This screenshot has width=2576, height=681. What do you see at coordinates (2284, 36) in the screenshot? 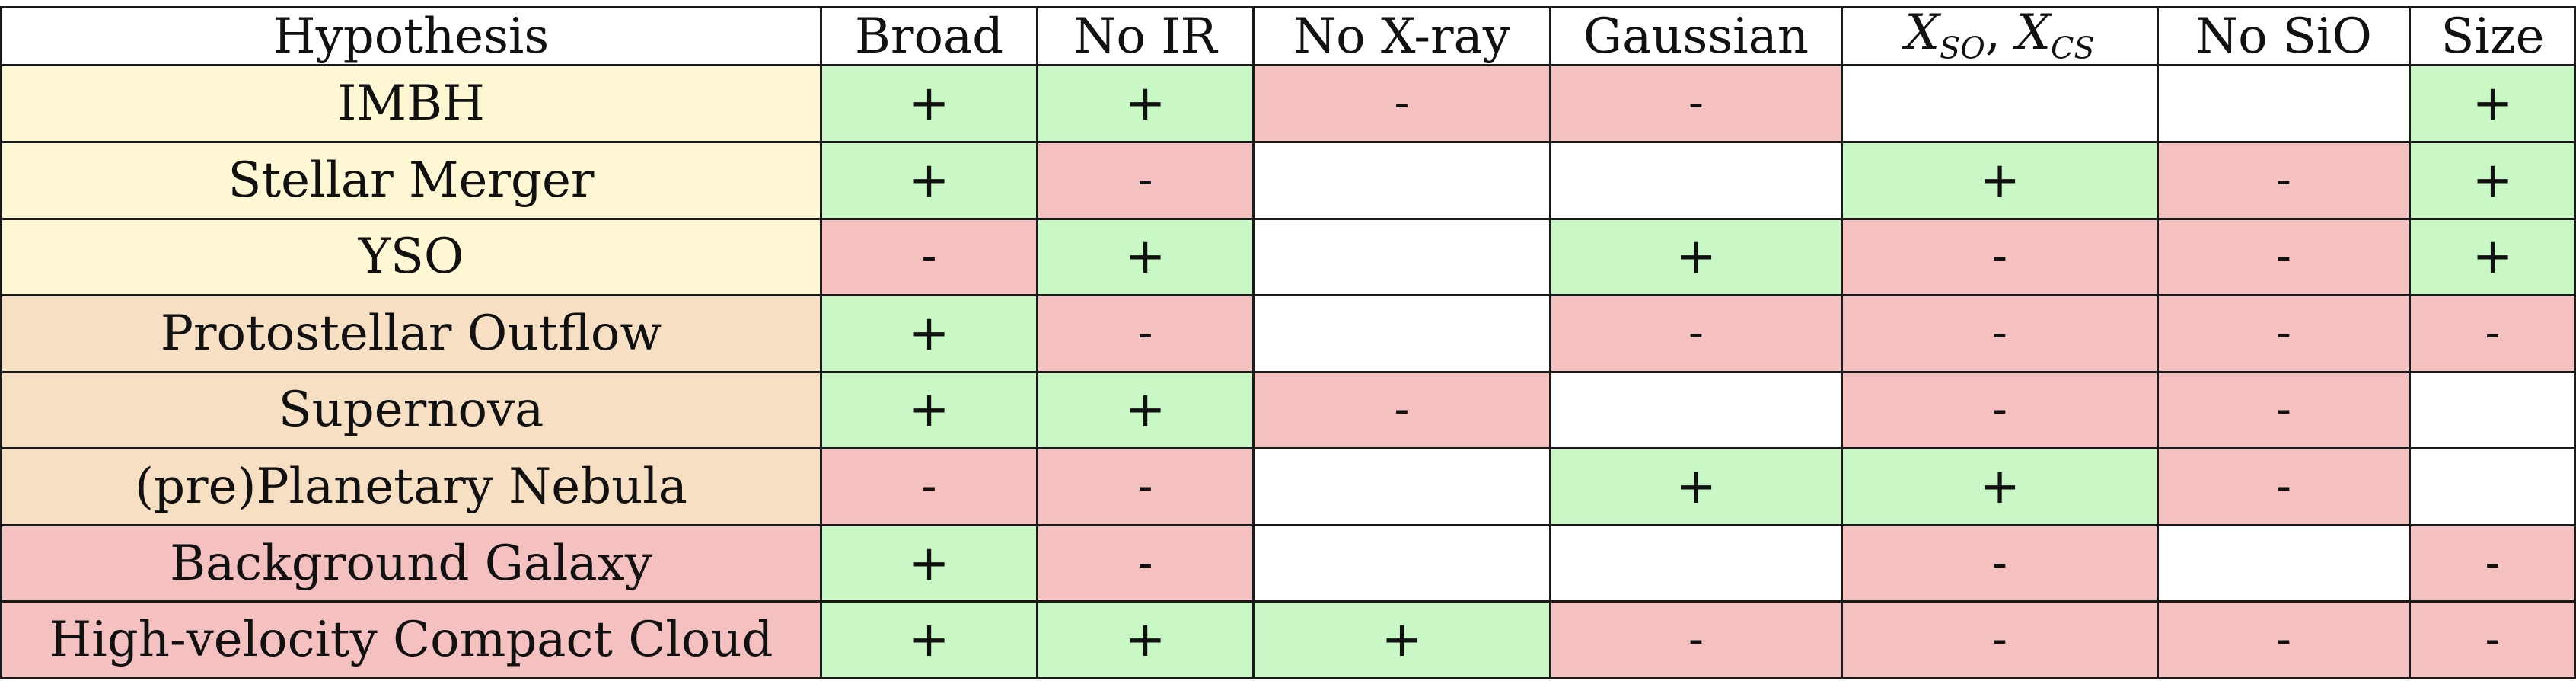
I see `header-no-sio: No SiO` at bounding box center [2284, 36].